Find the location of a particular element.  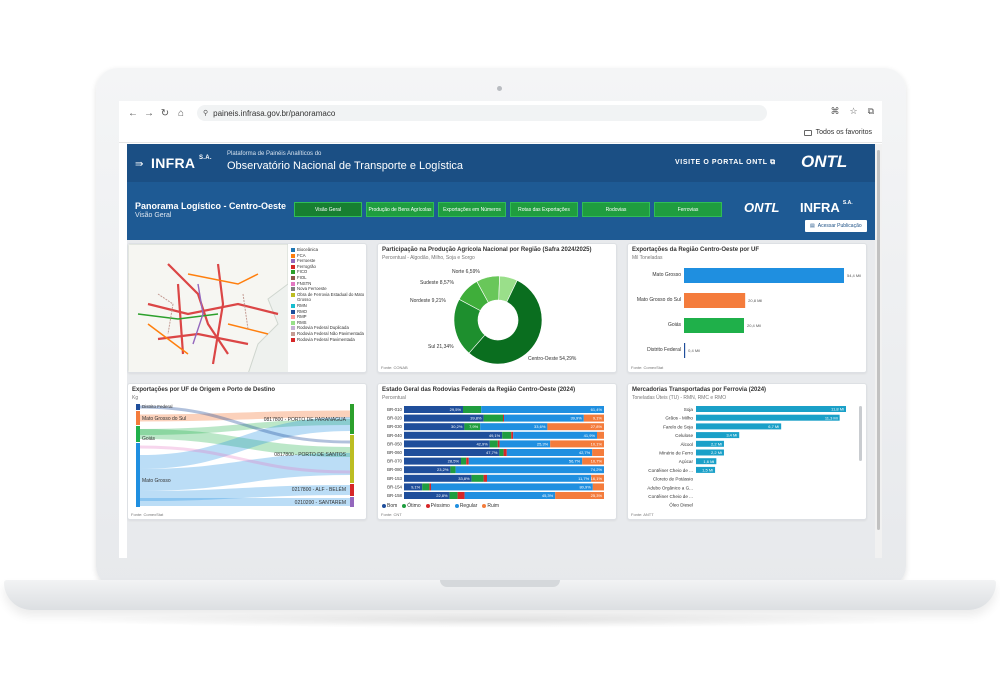

ontl-logo: ONTL is located at coordinates (824, 161).